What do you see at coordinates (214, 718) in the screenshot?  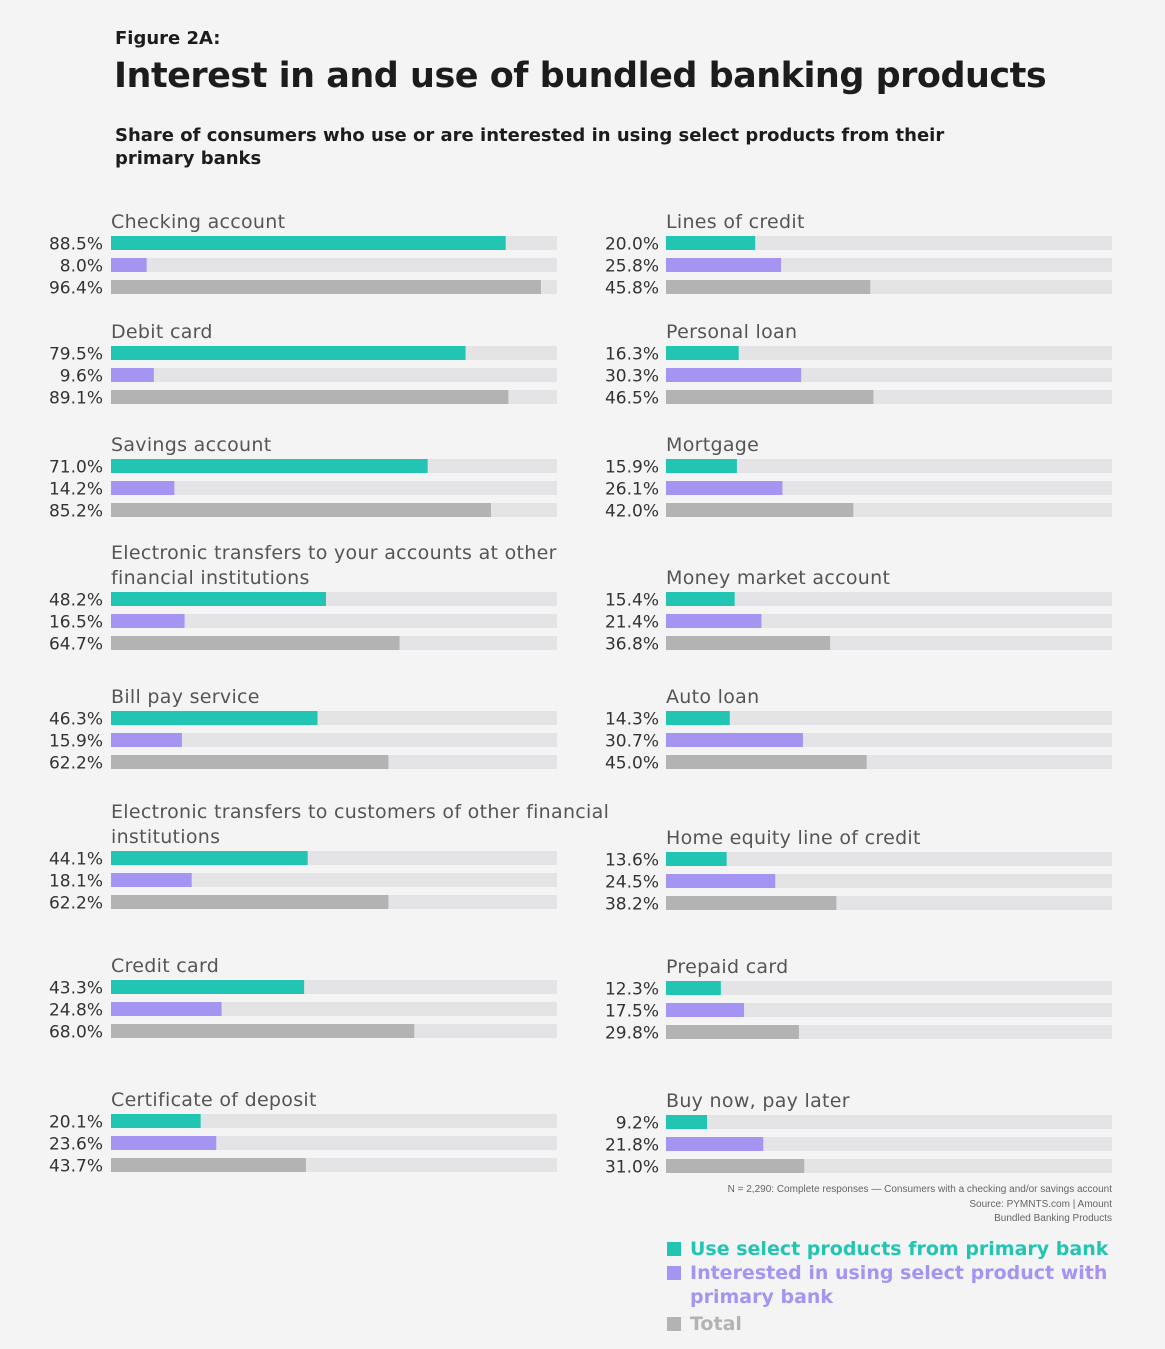 I see `bar-bill-pay-service-use` at bounding box center [214, 718].